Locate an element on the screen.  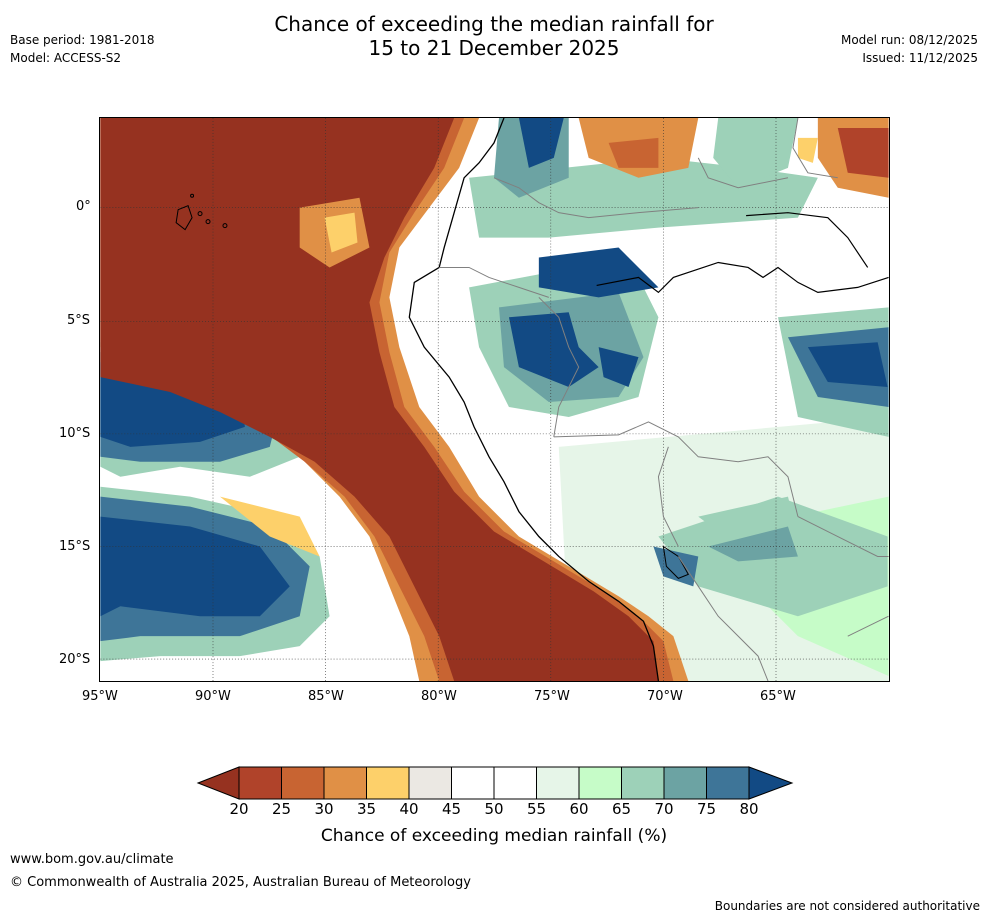
region-yellow-patch is located at coordinates (807, 150).